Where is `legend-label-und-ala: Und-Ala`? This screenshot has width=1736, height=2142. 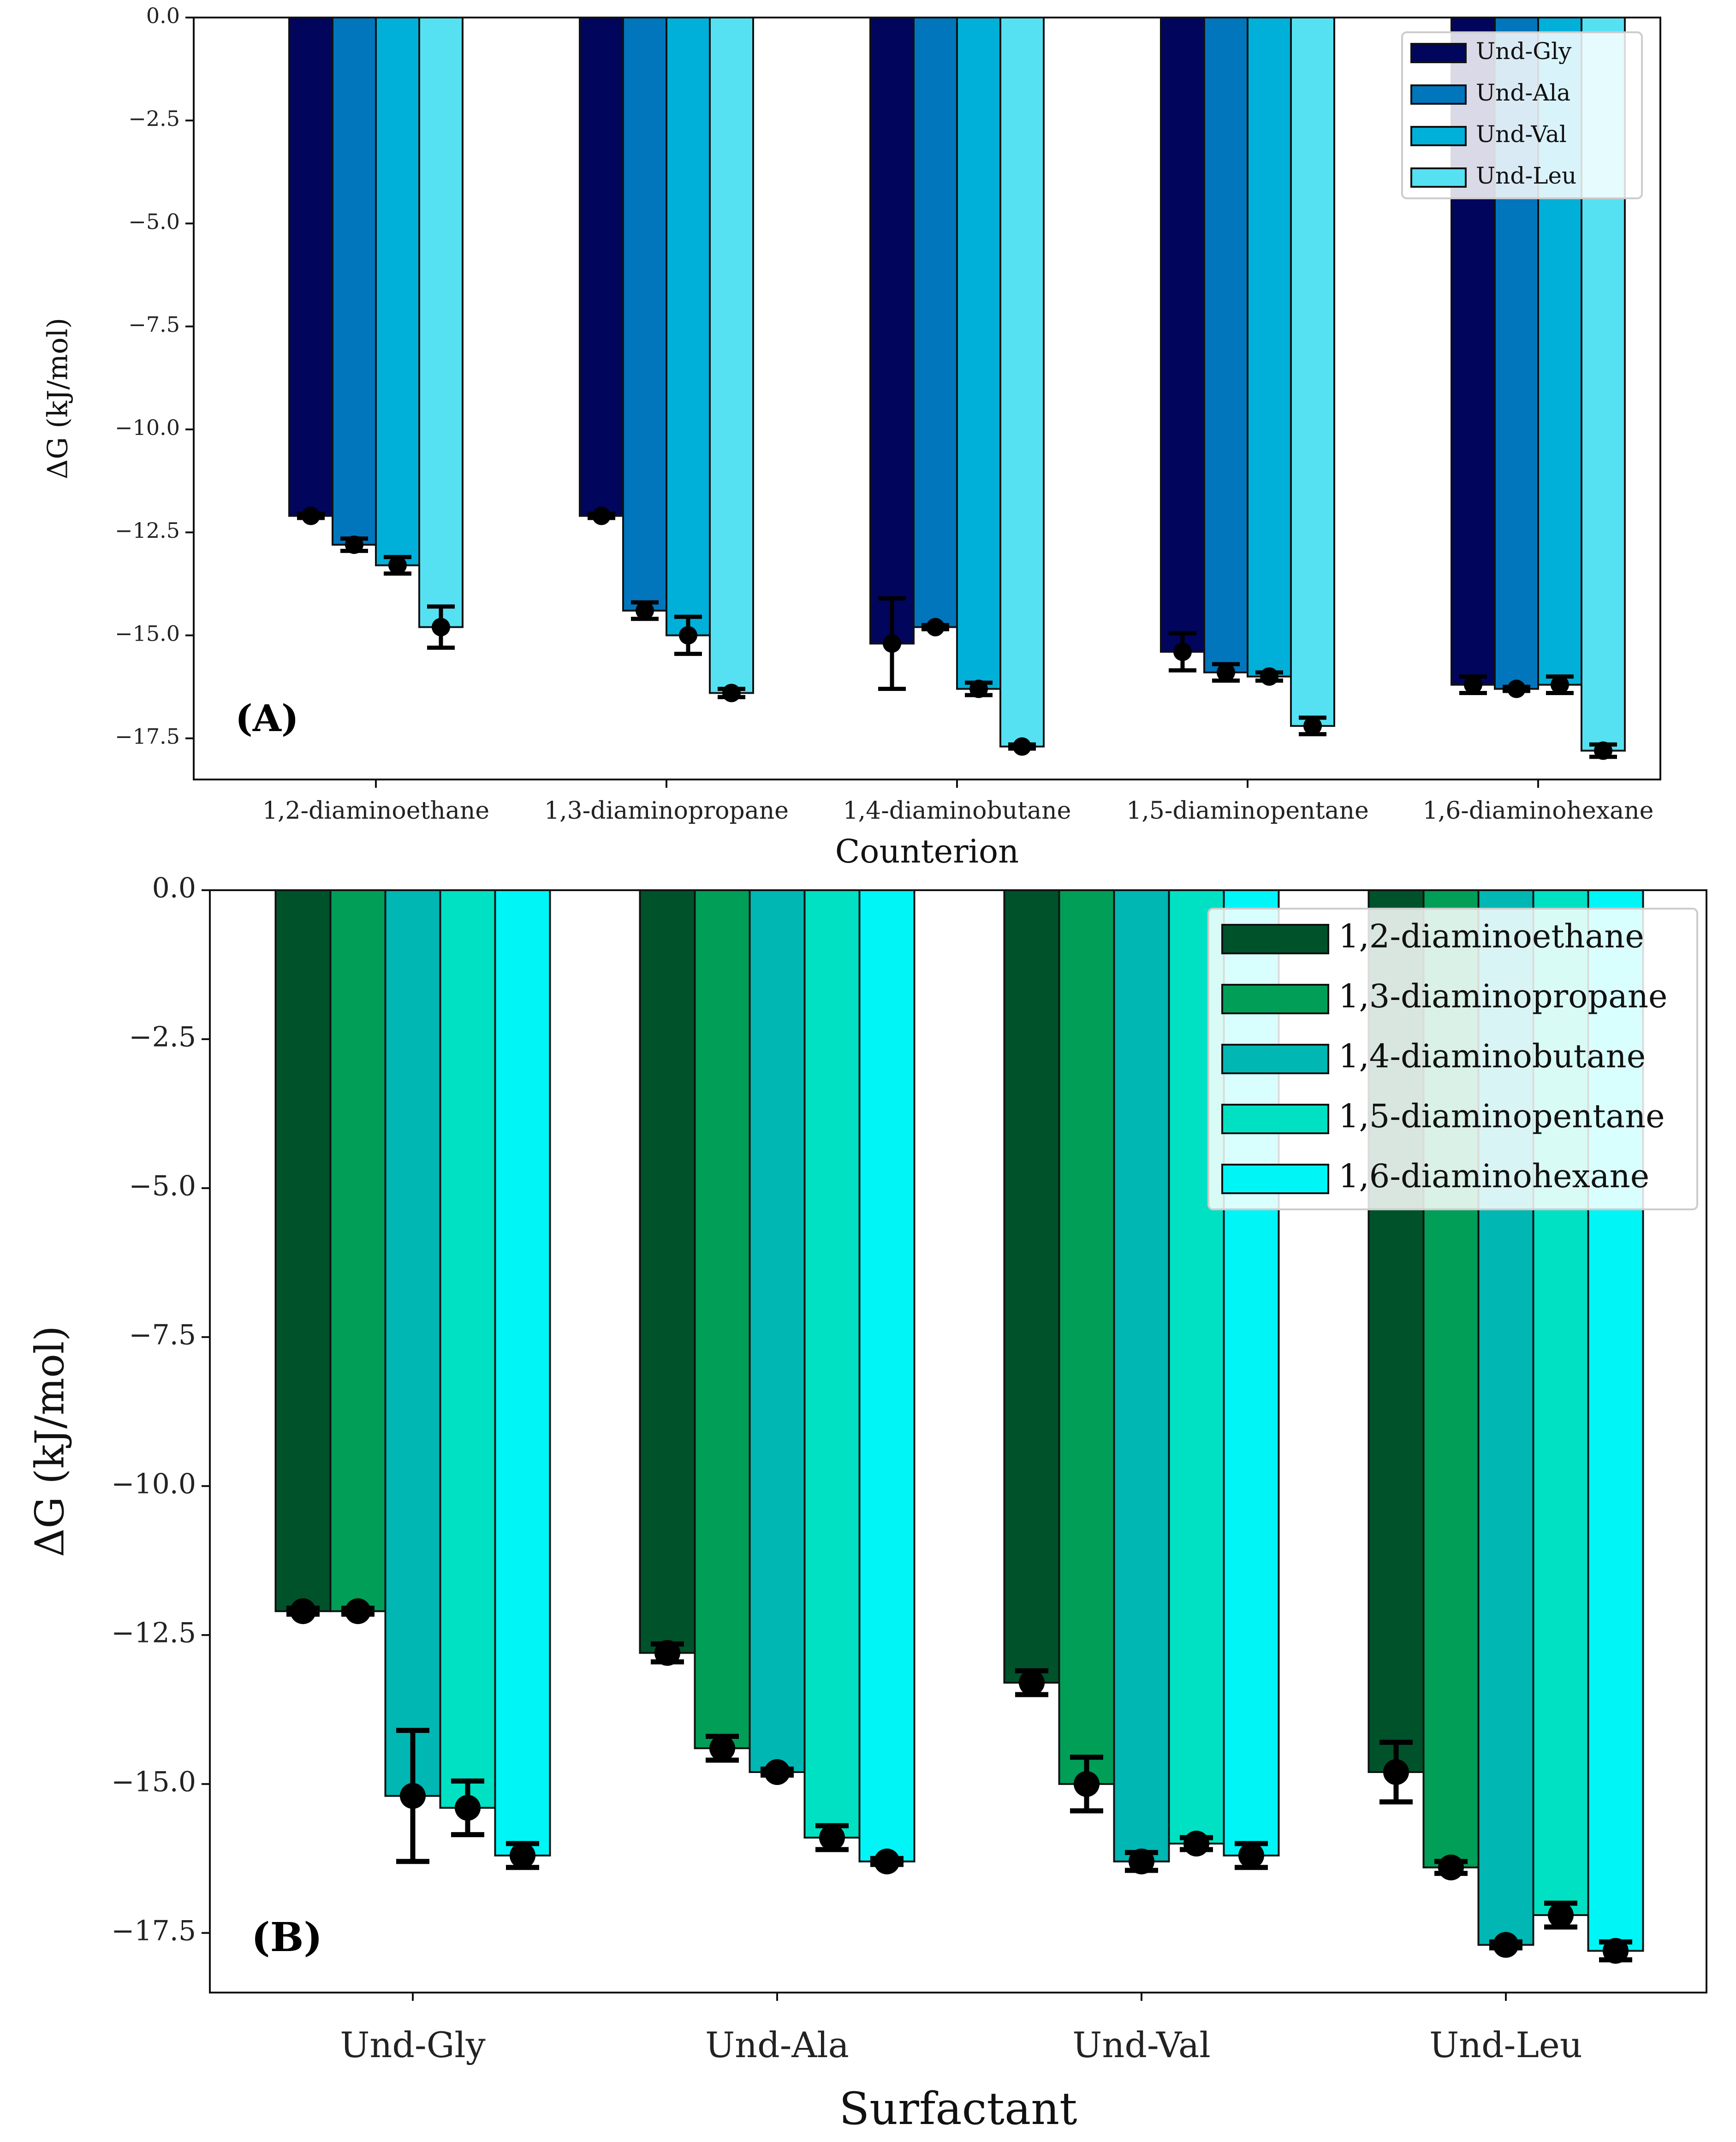
legend-label-und-ala: Und-Ala is located at coordinates (1523, 92).